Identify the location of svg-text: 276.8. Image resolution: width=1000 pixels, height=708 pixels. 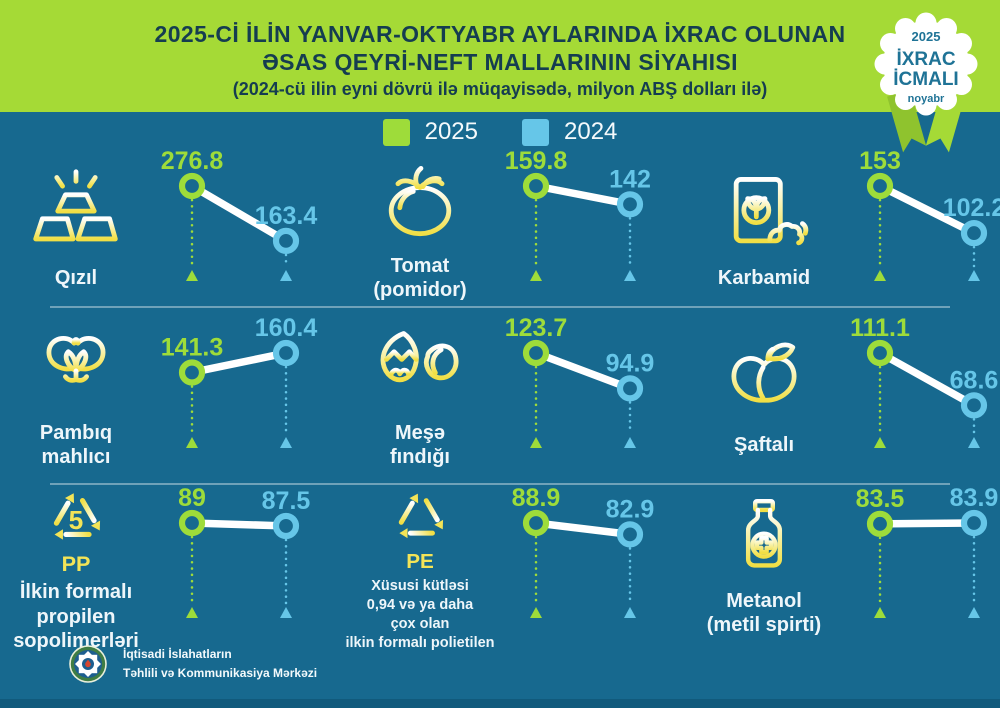
(192, 161).